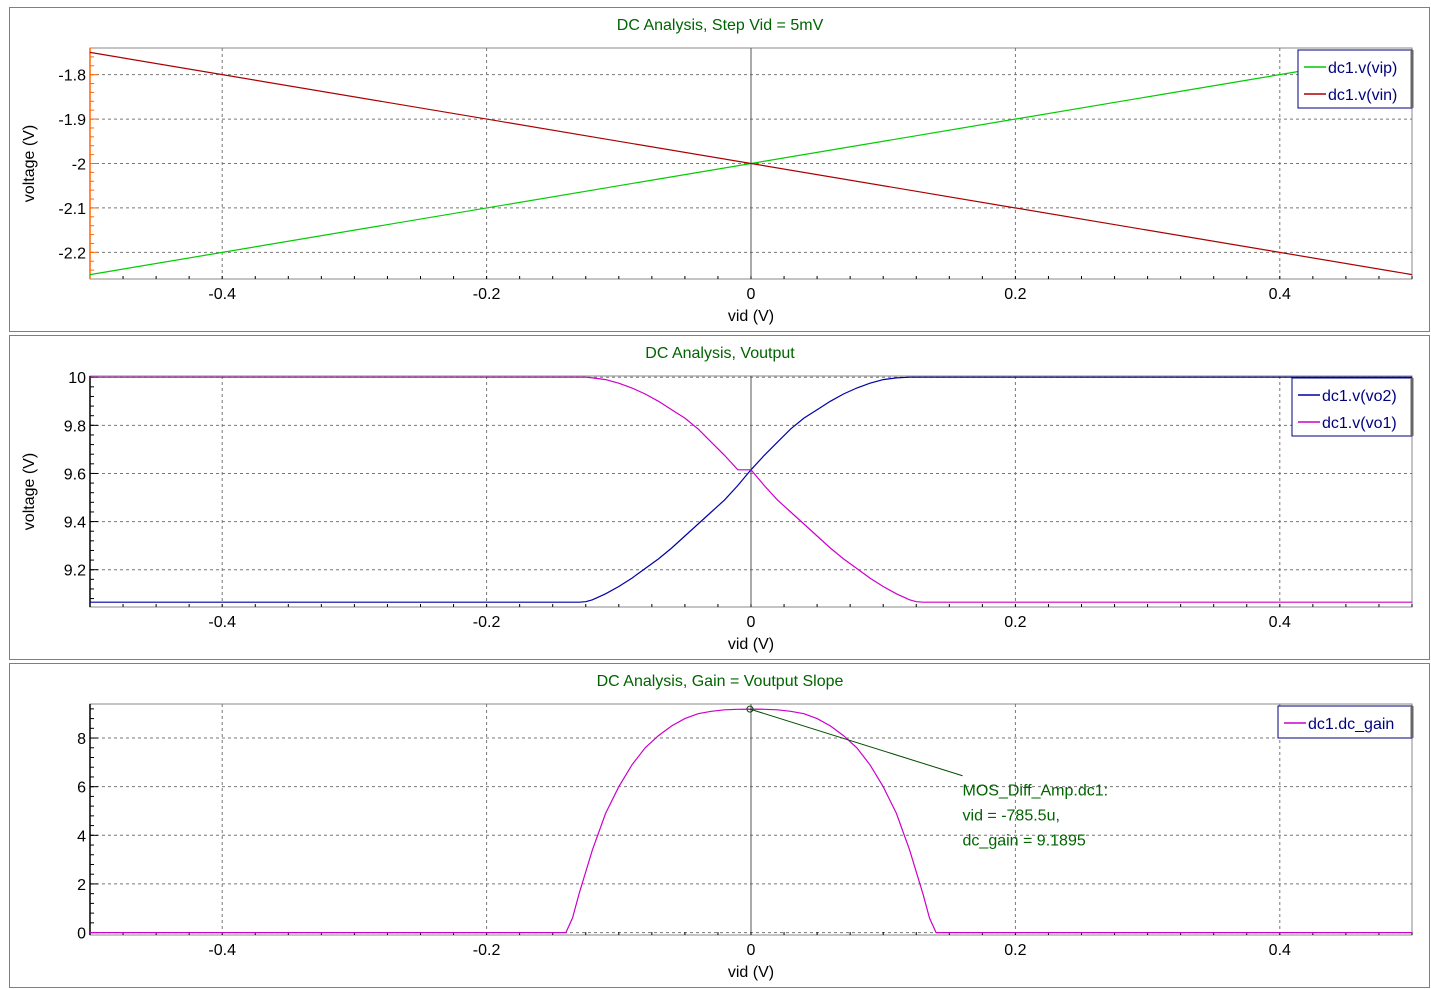  Describe the element at coordinates (1024, 841) in the screenshot. I see `annotation-text: dc_gain = 9.1895` at that location.